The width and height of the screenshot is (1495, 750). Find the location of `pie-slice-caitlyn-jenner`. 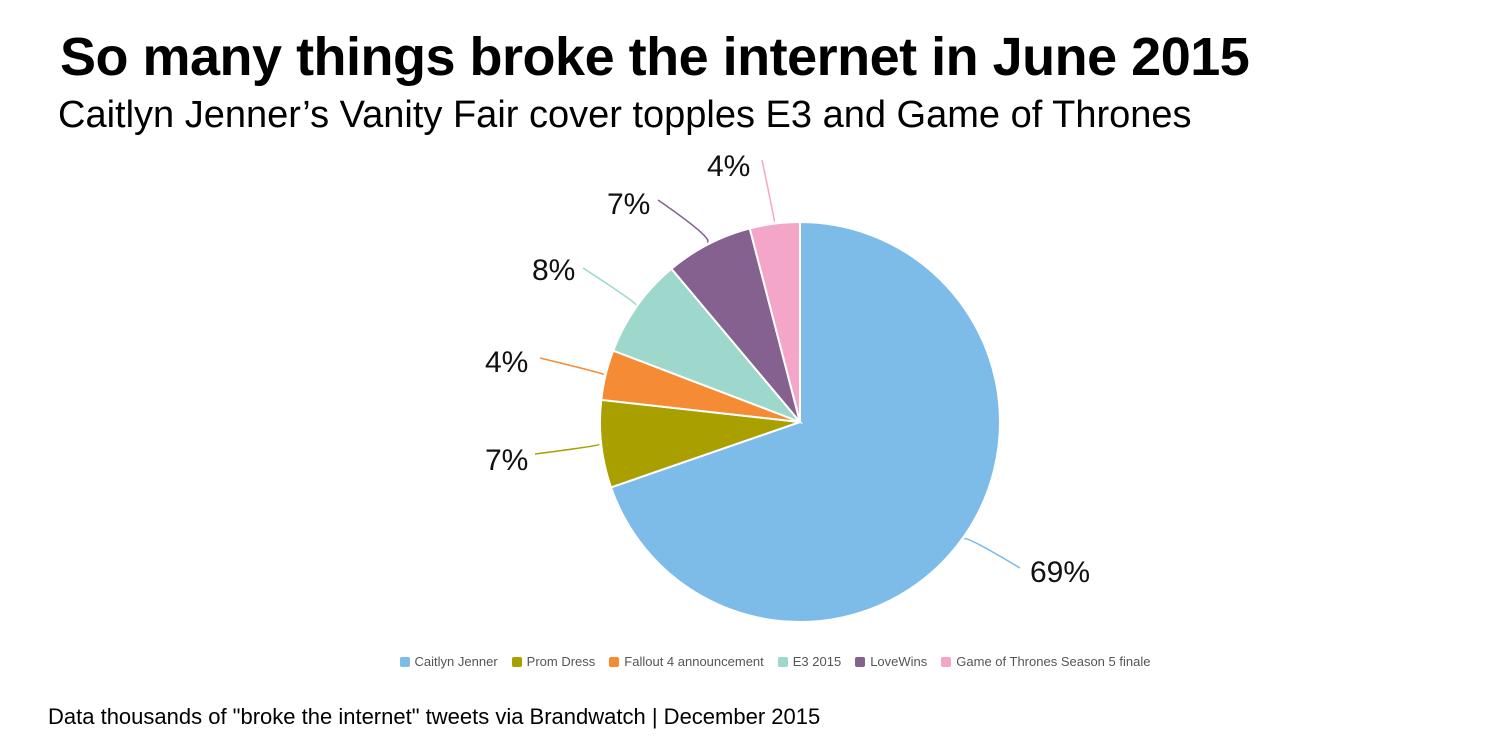

pie-slice-caitlyn-jenner is located at coordinates (805, 421).